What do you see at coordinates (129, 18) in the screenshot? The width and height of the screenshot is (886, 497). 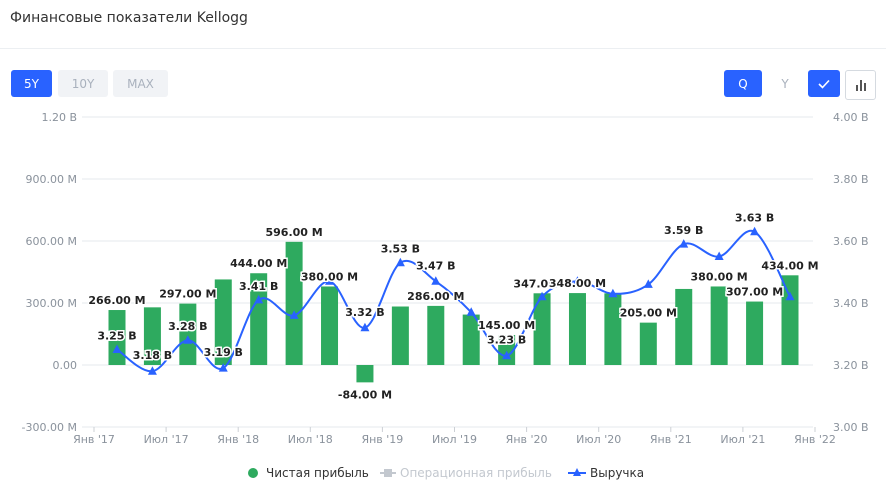 I see `page-title: Финансовые показатели Kellogg` at bounding box center [129, 18].